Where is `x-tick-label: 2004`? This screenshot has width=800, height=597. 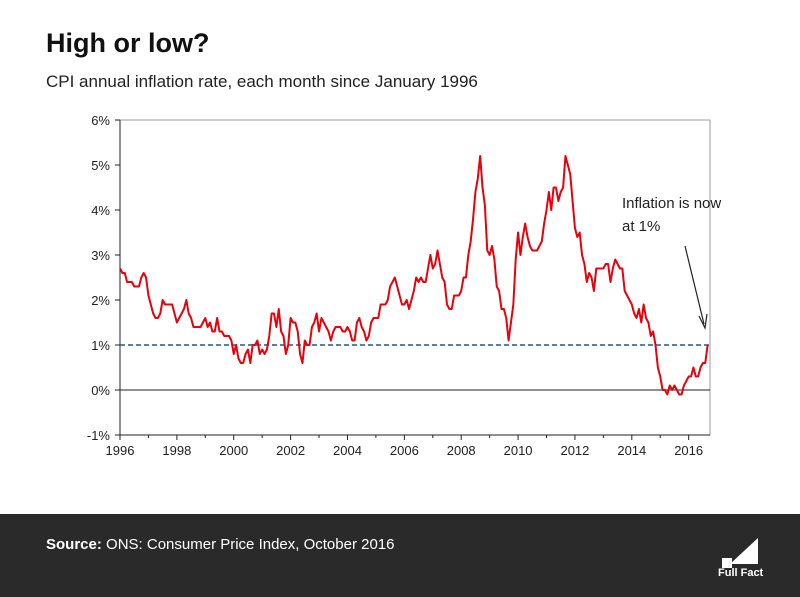 x-tick-label: 2004 is located at coordinates (347, 450).